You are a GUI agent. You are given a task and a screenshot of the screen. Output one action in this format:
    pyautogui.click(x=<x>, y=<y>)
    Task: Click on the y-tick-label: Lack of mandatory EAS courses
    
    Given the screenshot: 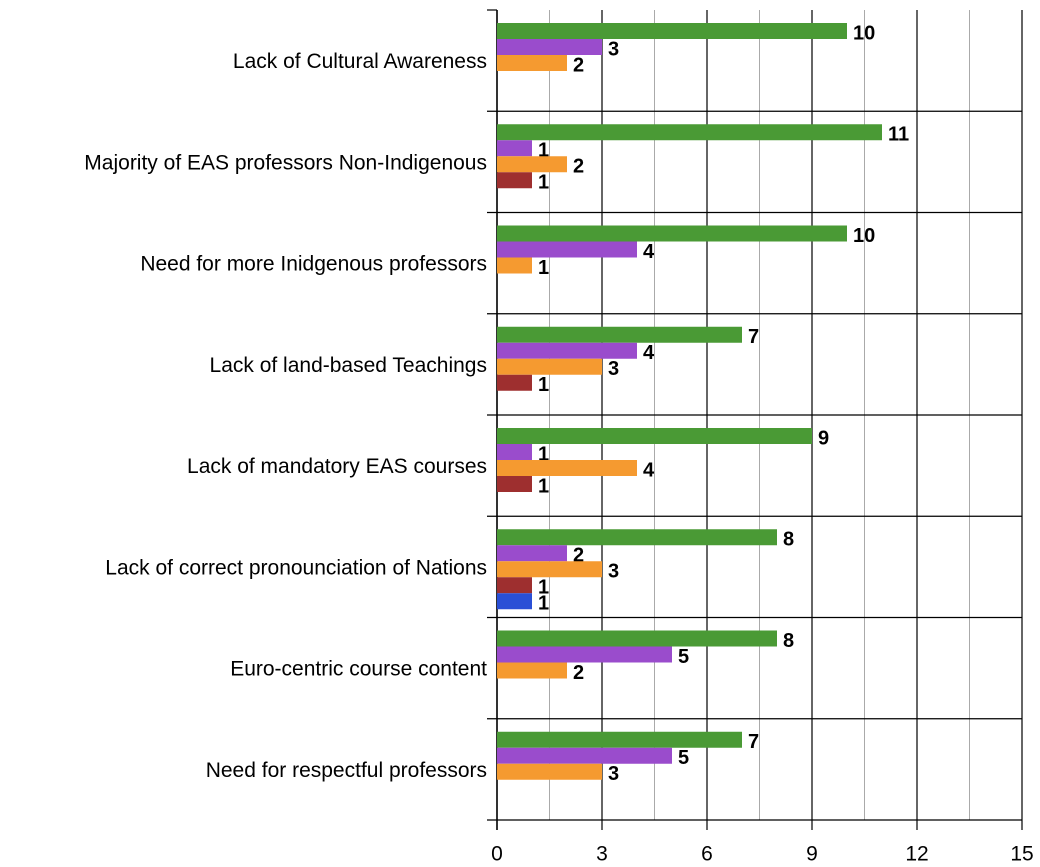 What is the action you would take?
    pyautogui.click(x=337, y=466)
    